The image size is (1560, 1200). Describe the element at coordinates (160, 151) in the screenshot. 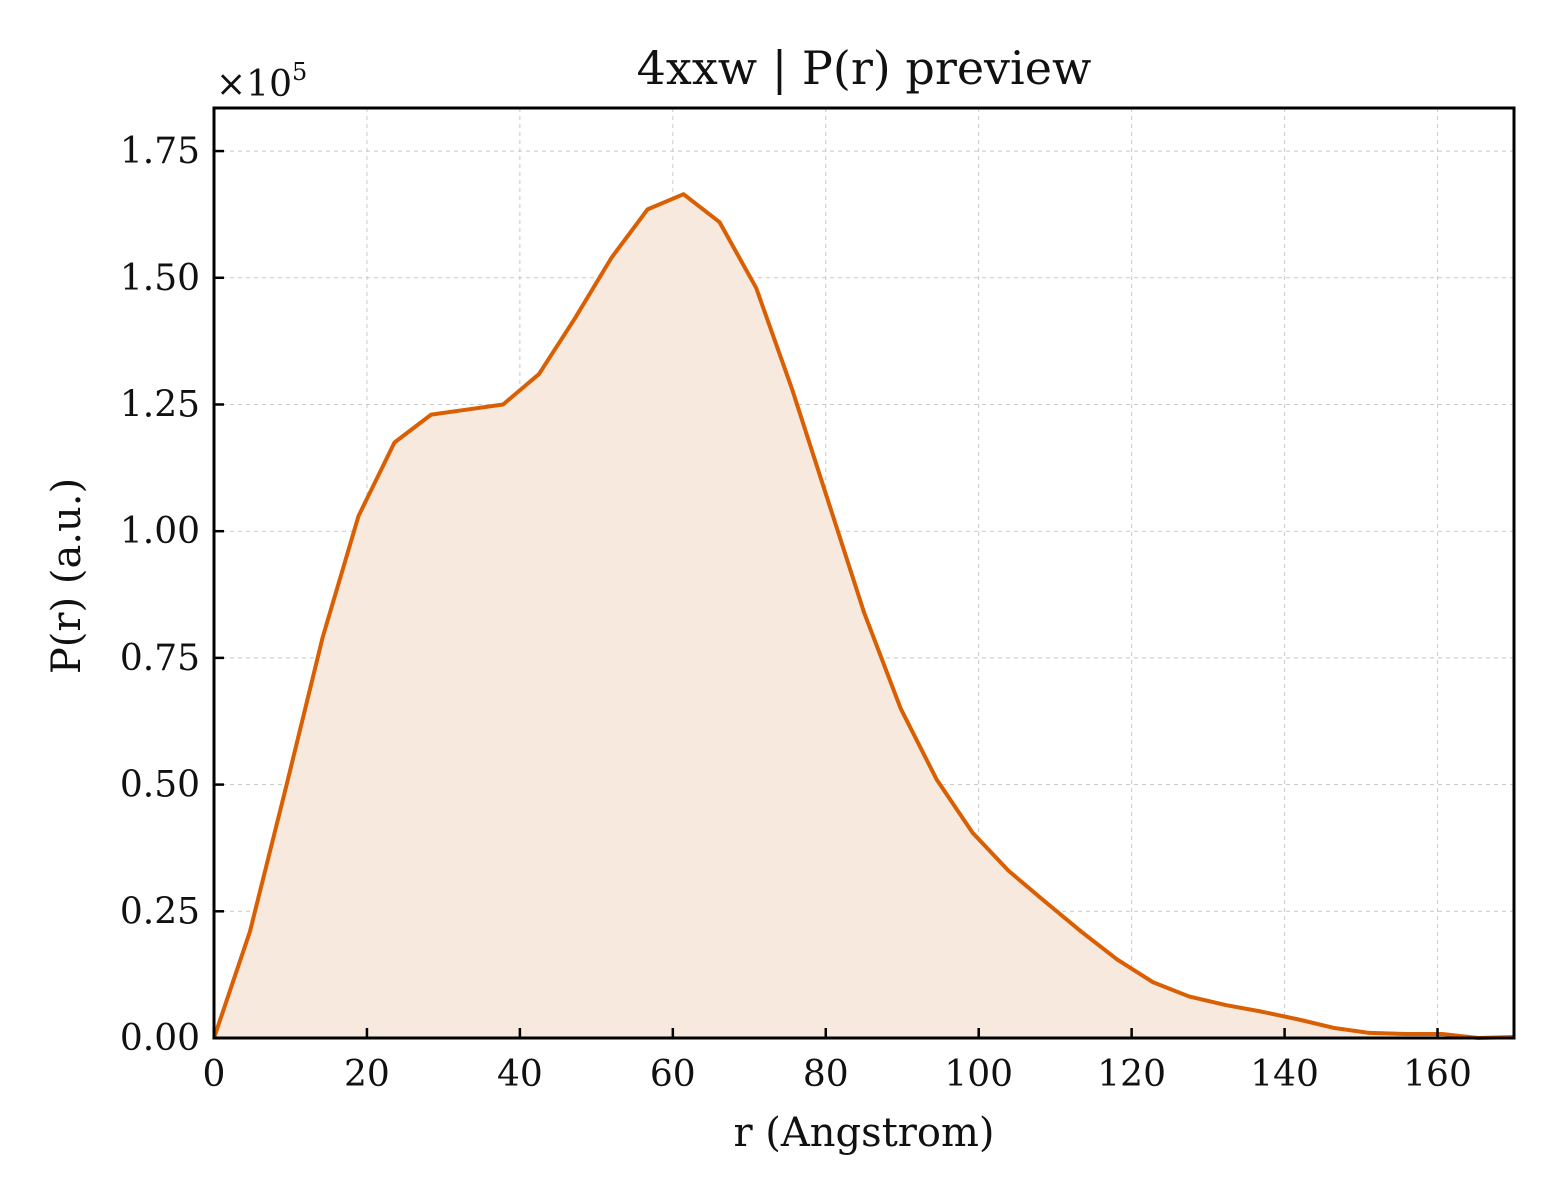

I see `y-tick-label: 1.75` at that location.